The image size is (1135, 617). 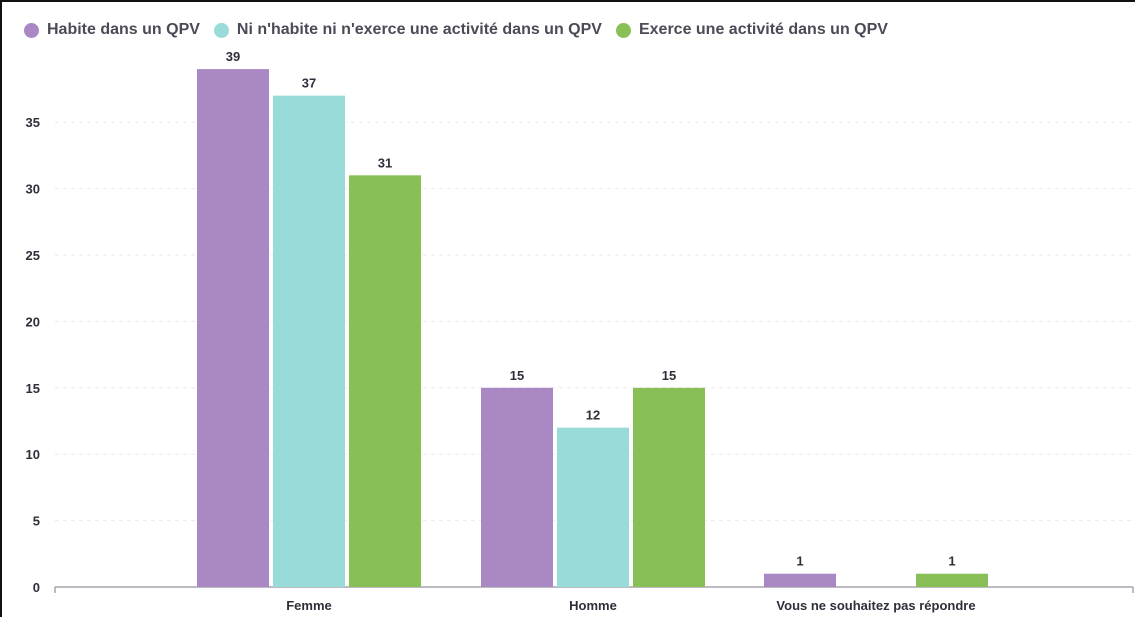 I want to click on x-tick-label-2: Vous ne souhaitez pas répondre, so click(x=875, y=605).